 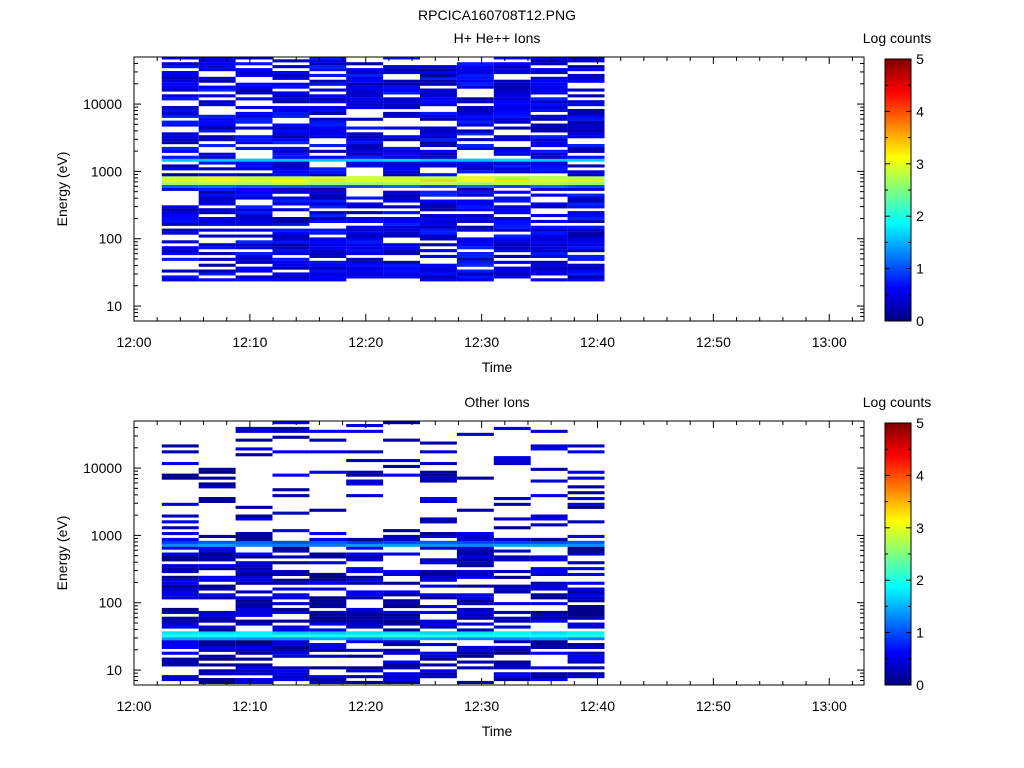 What do you see at coordinates (114, 670) in the screenshot?
I see `y-tick-label: 10` at bounding box center [114, 670].